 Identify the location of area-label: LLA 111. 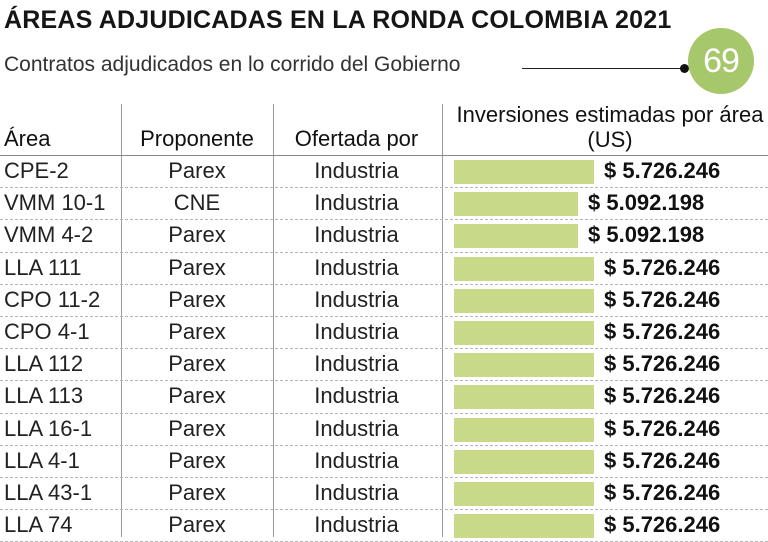
(43, 267).